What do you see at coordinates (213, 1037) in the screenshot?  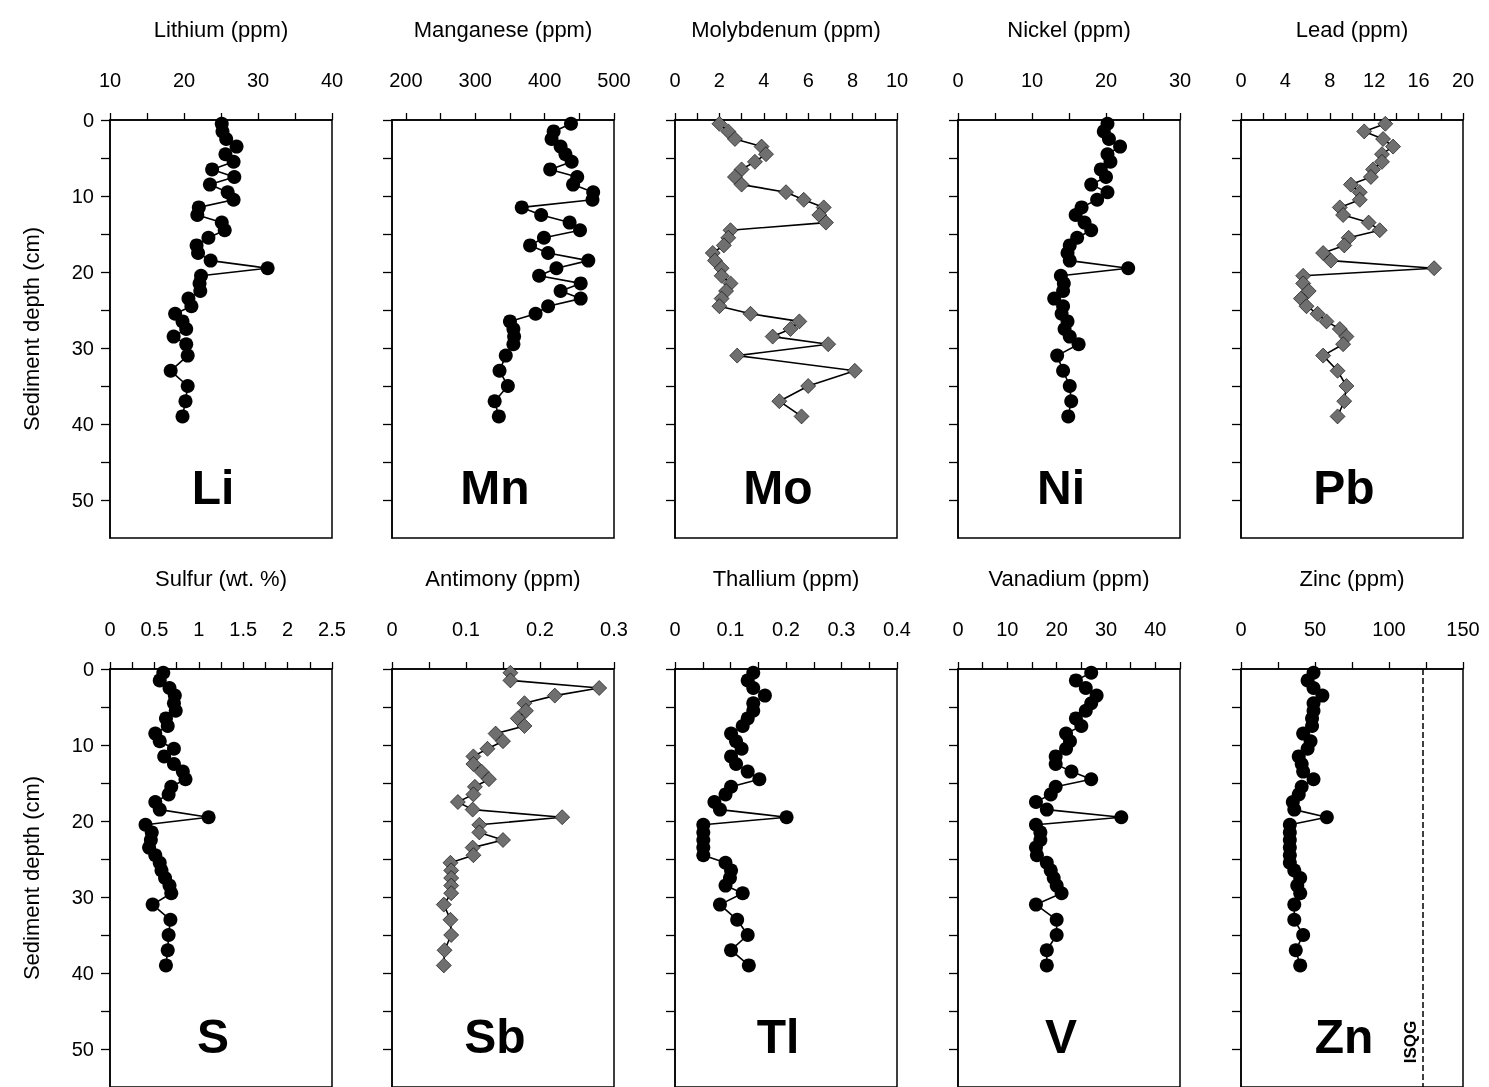 I see `annotation: S` at bounding box center [213, 1037].